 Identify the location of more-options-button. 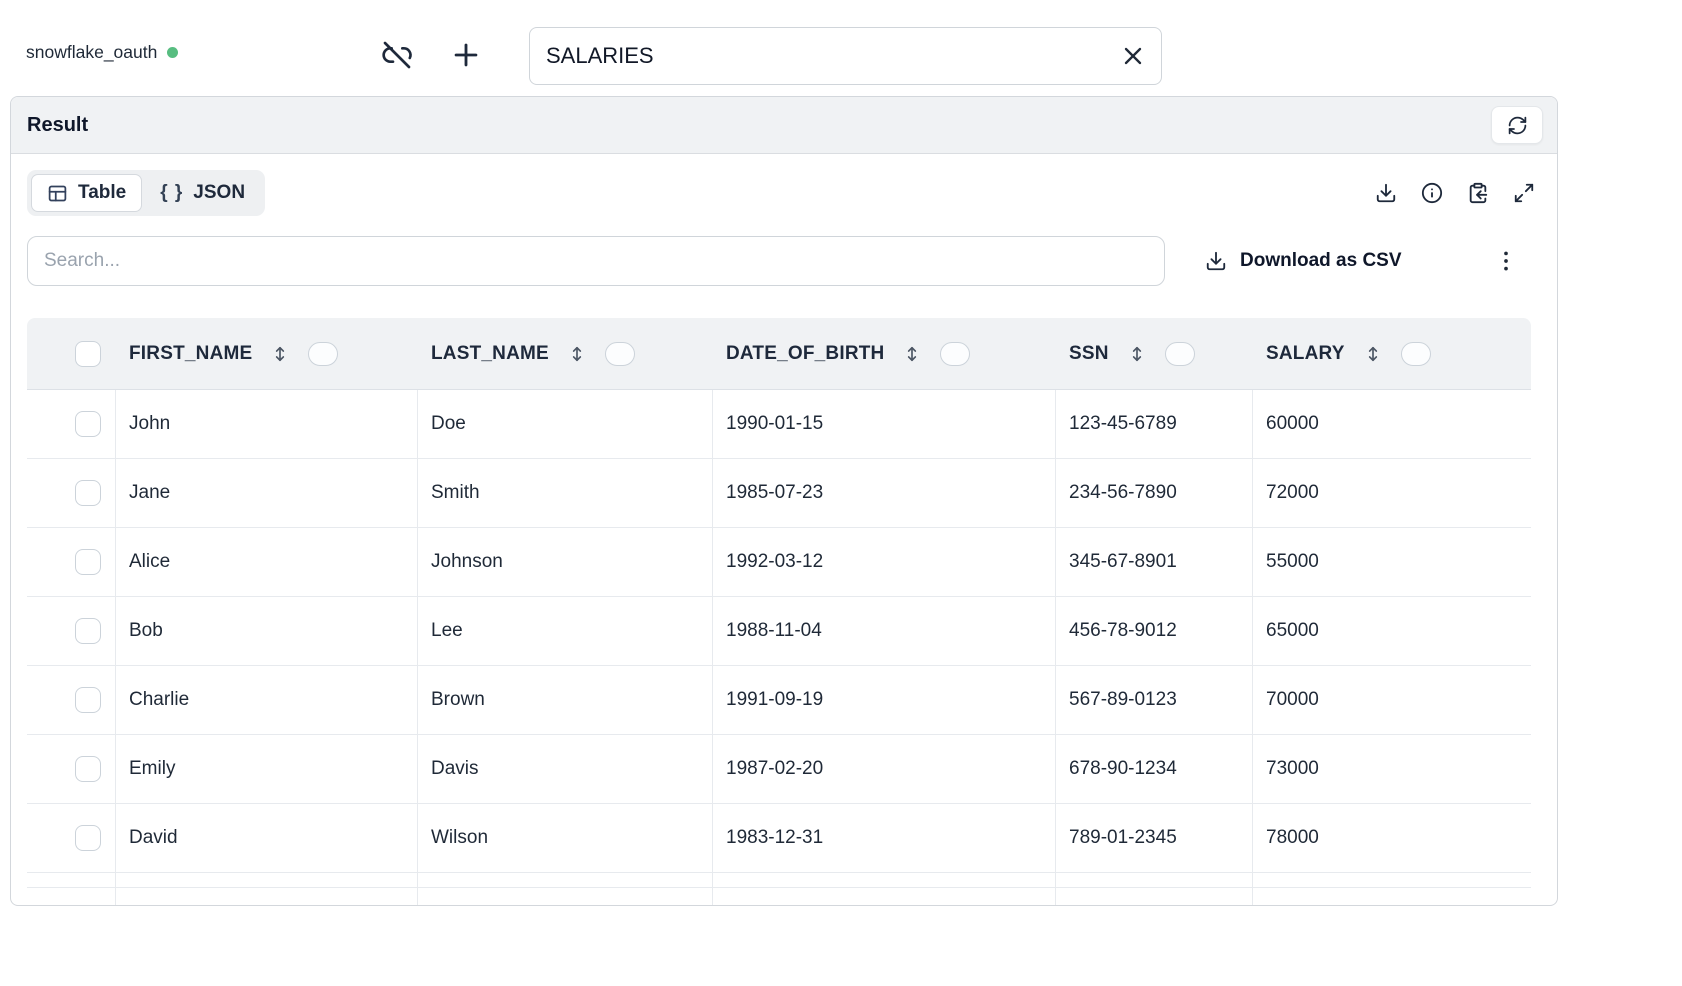
(1506, 261).